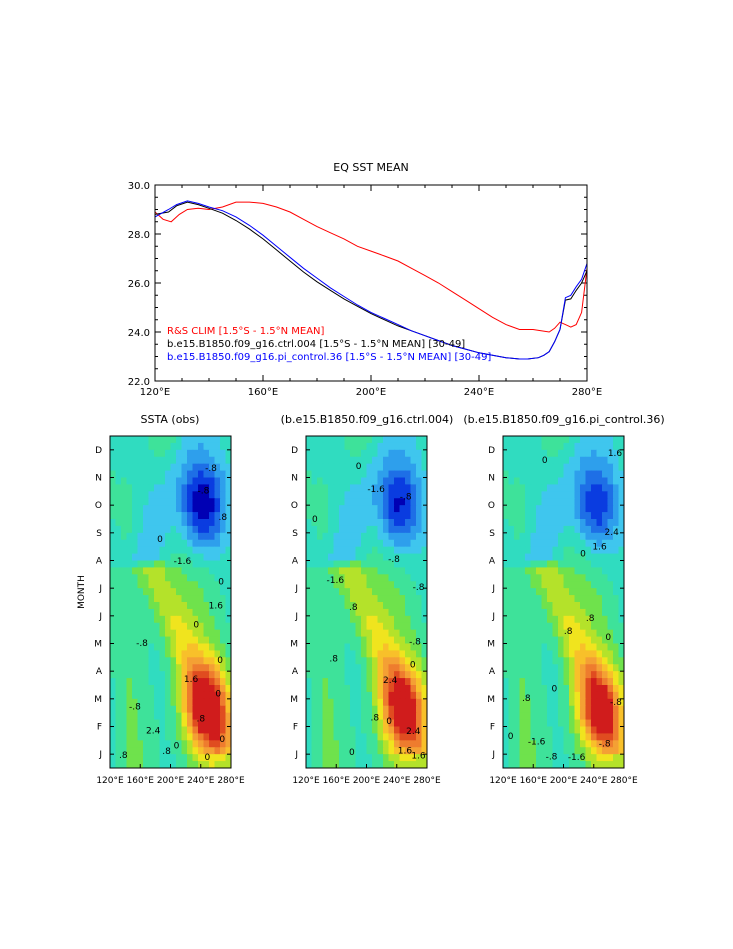  Describe the element at coordinates (479, 392) in the screenshot. I see `top-x-tick-label: 240°E` at that location.